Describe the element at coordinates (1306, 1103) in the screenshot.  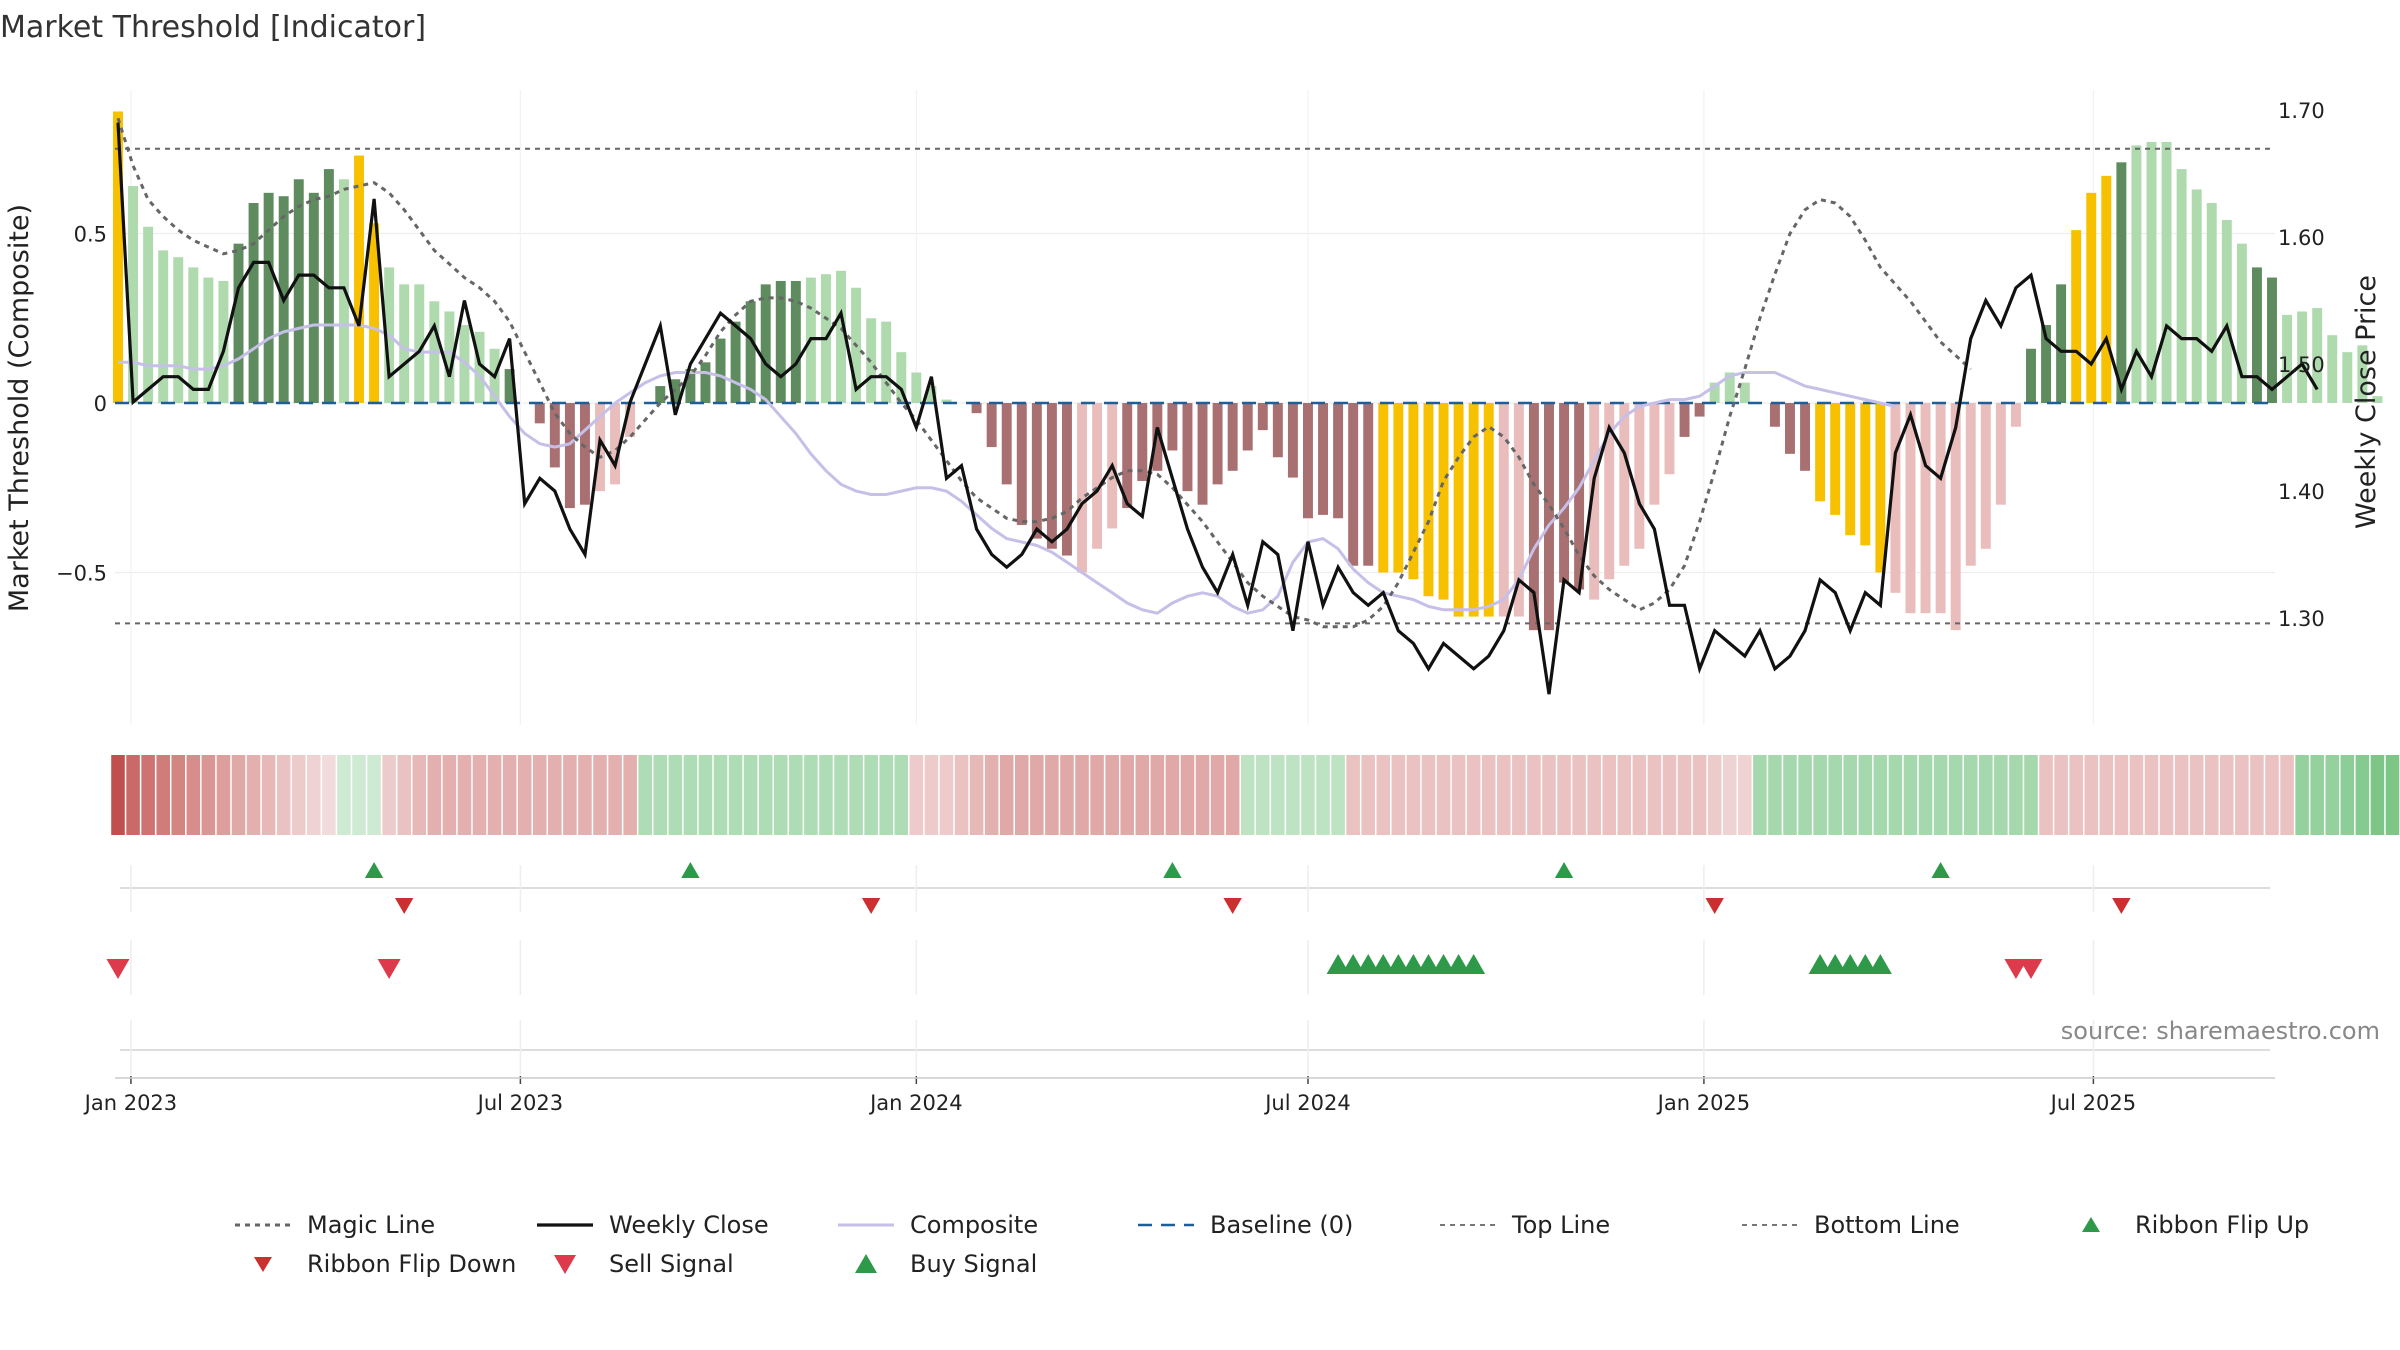
I see `x-tick-label: Jul 2024` at that location.